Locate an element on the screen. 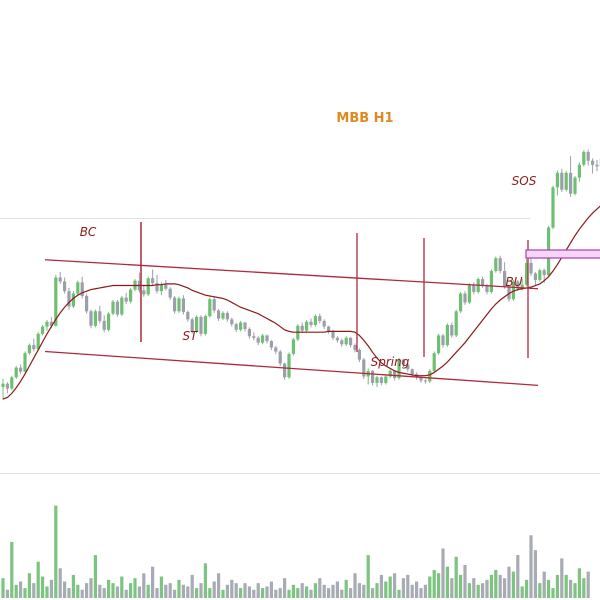 This screenshot has height=600, width=600. upper-trendline is located at coordinates (291, 274).